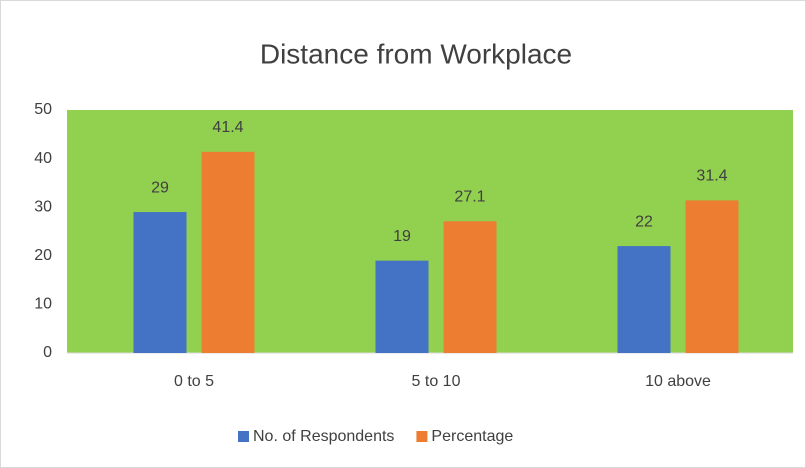 The width and height of the screenshot is (806, 468). Describe the element at coordinates (160, 187) in the screenshot. I see `data-label: 29` at that location.